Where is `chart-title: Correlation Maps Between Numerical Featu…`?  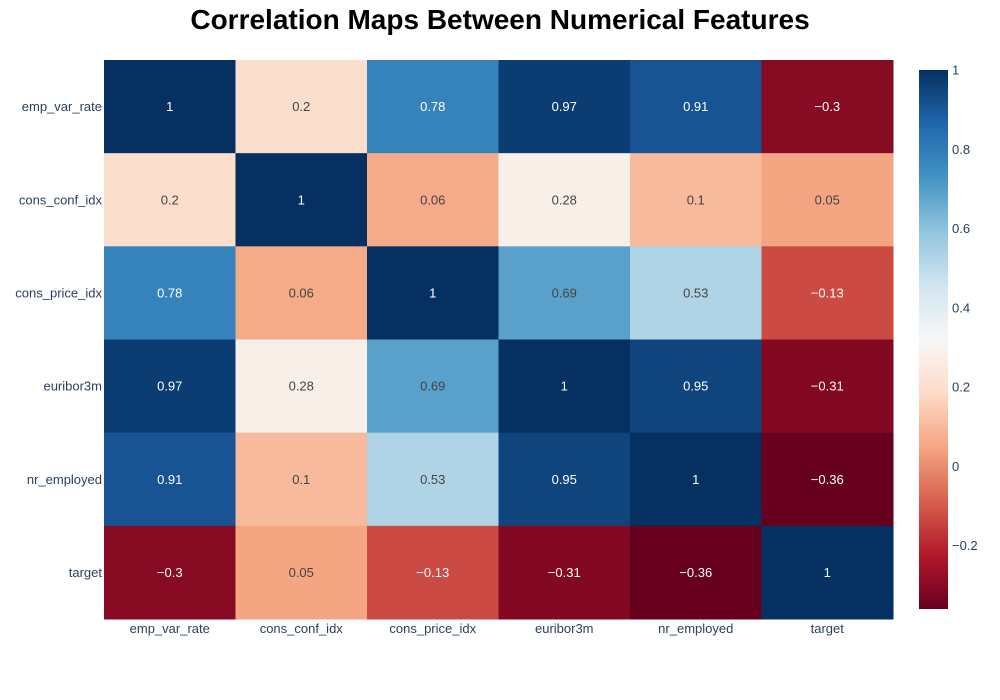
chart-title: Correlation Maps Between Numerical Featu… is located at coordinates (500, 19).